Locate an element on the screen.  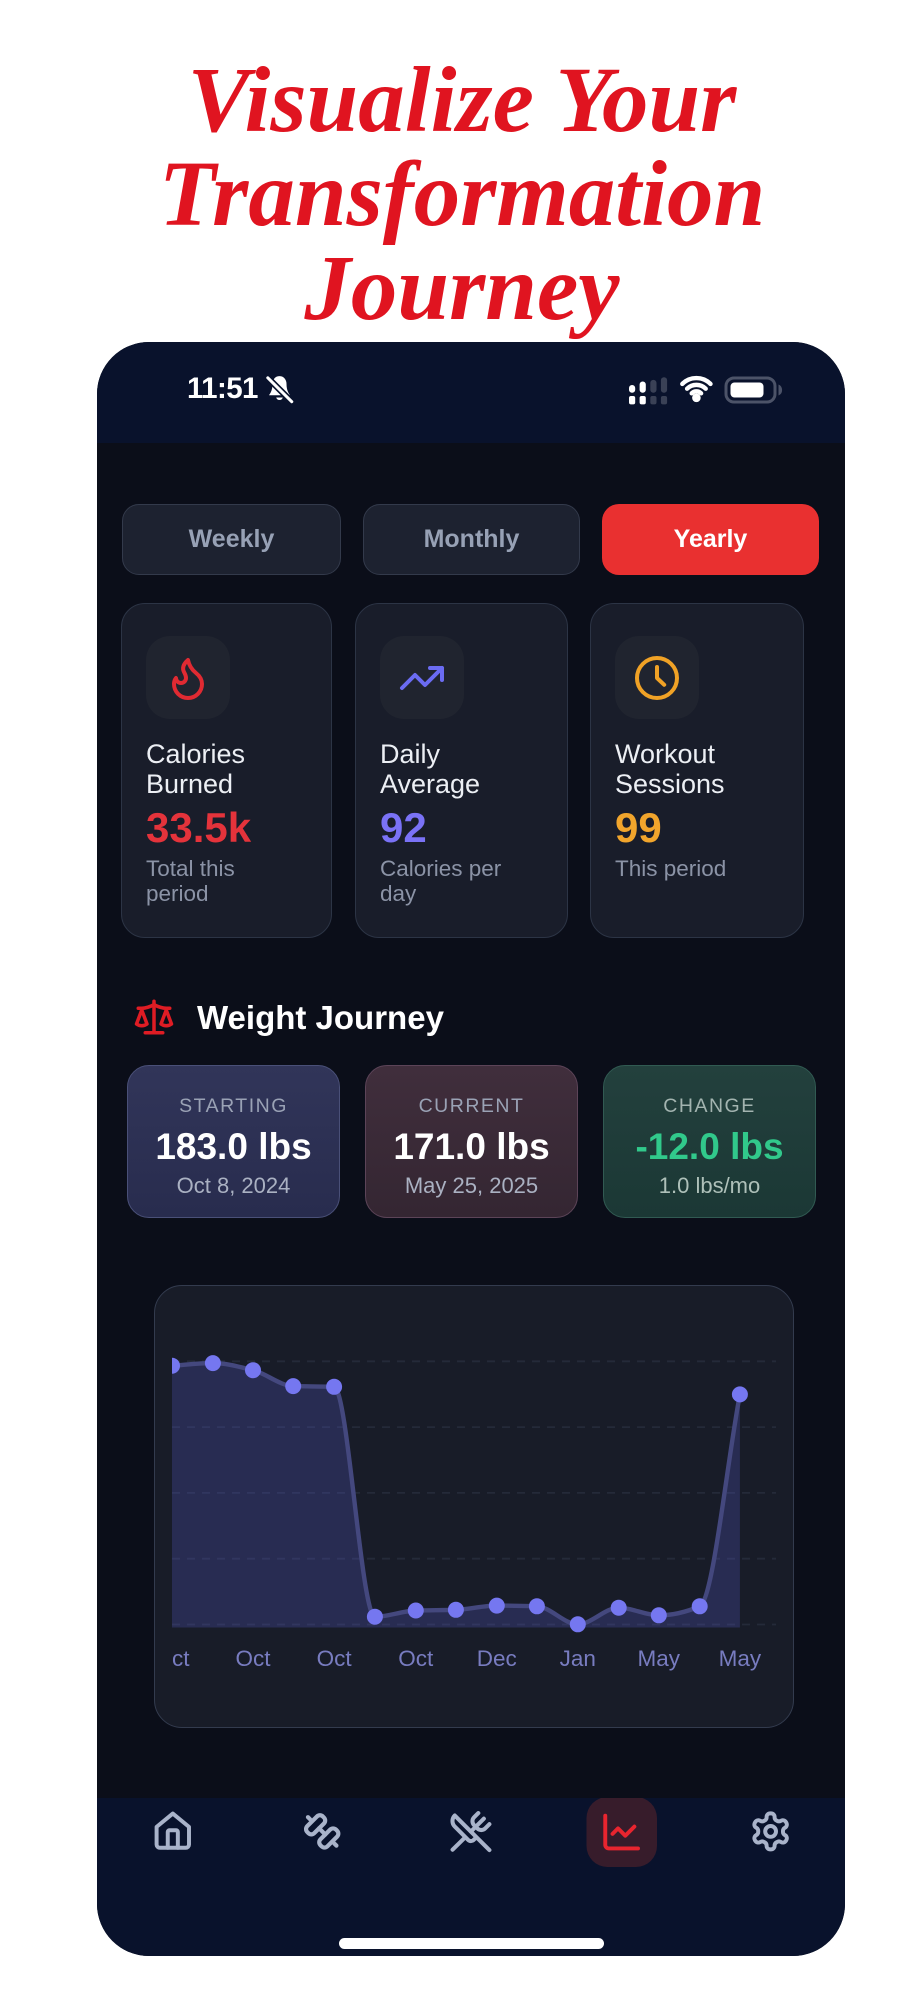
svg-text: Jan is located at coordinates (577, 1658).